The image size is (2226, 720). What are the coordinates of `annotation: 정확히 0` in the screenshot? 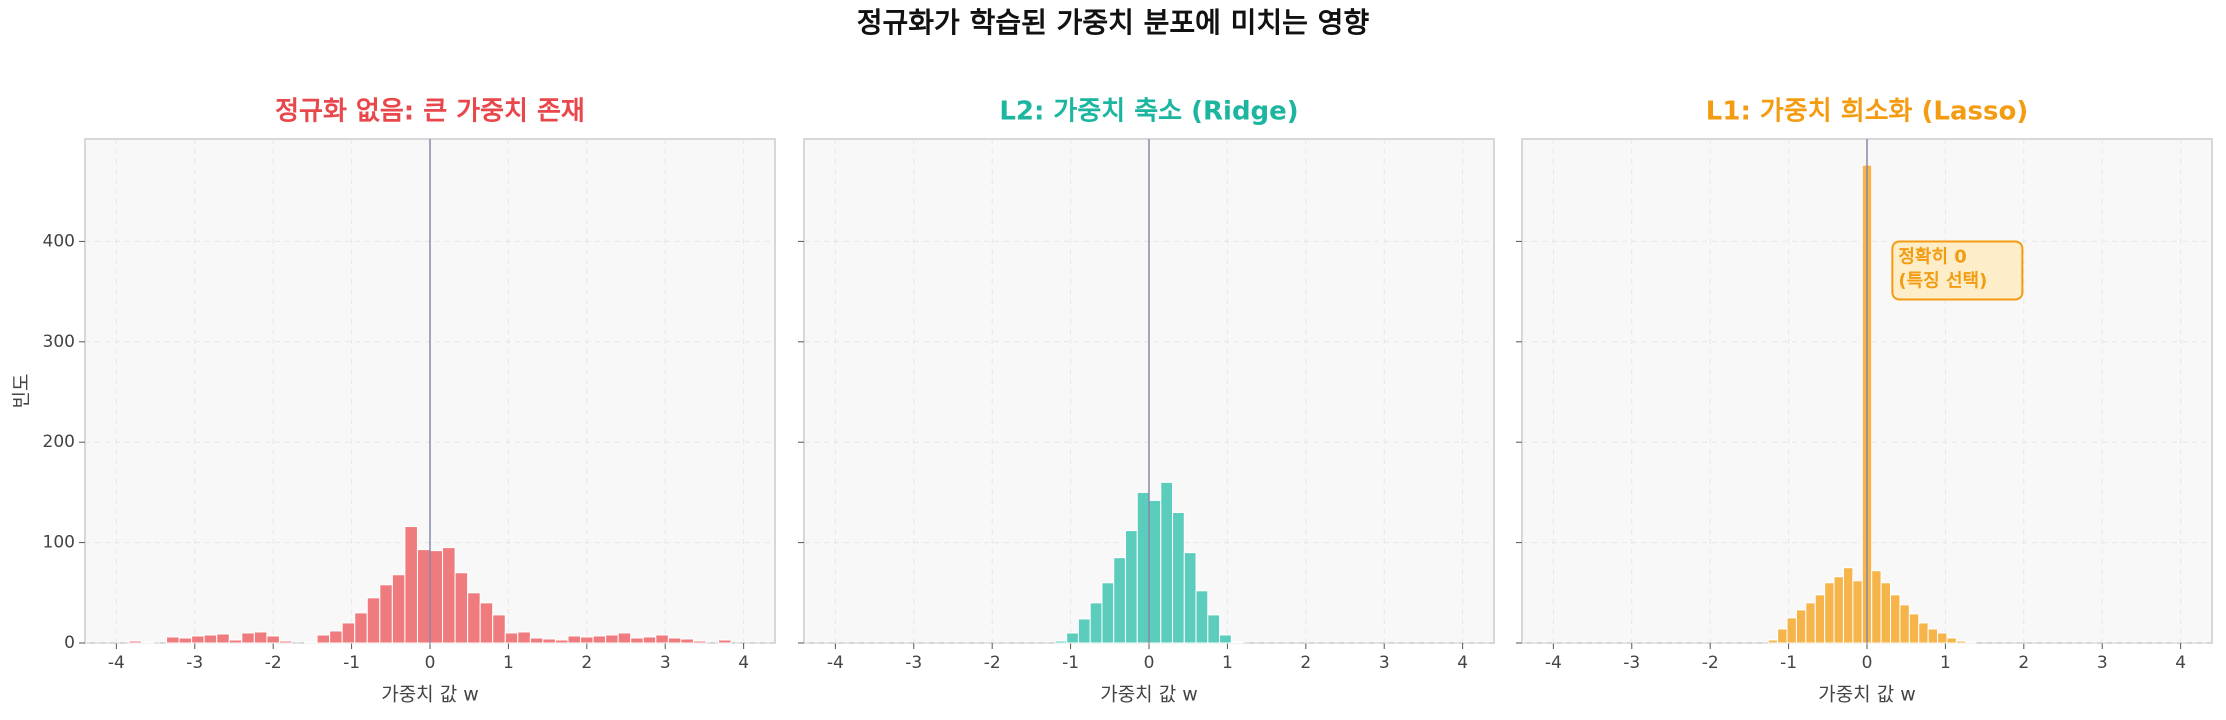 It's located at (1932, 256).